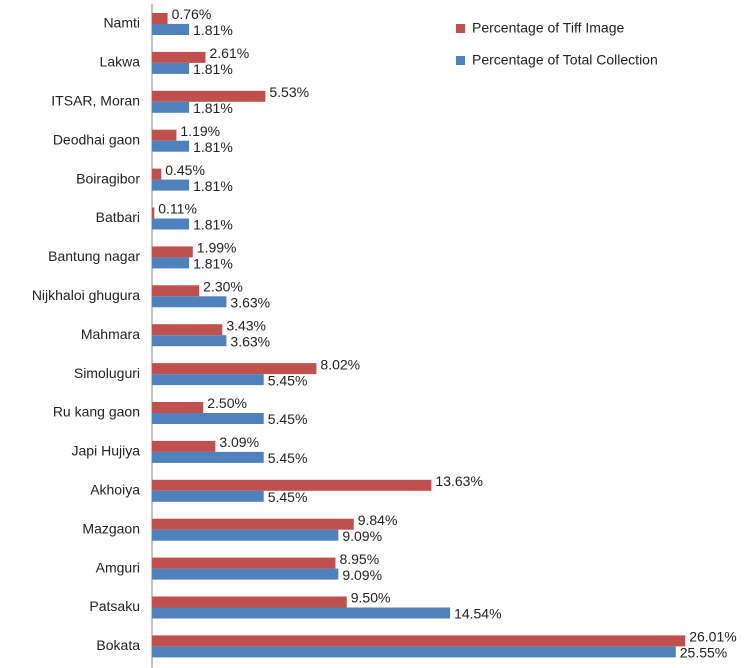  Describe the element at coordinates (239, 442) in the screenshot. I see `data-label: 3.09%` at that location.